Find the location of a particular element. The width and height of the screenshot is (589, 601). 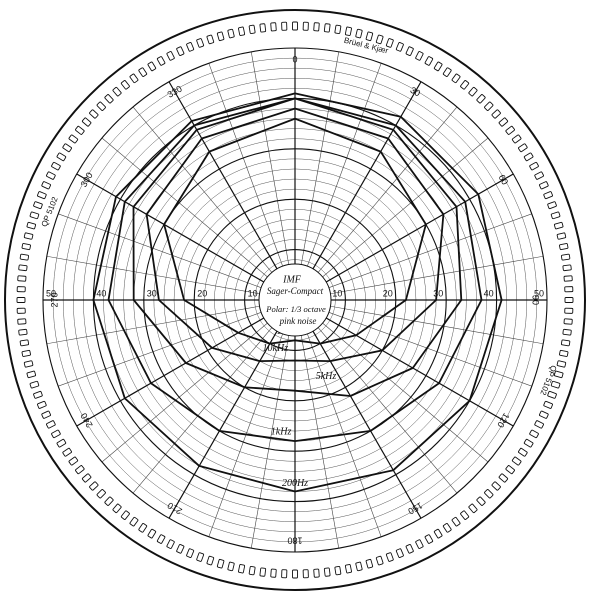

angle-tick-label: 180 is located at coordinates (294, 541).